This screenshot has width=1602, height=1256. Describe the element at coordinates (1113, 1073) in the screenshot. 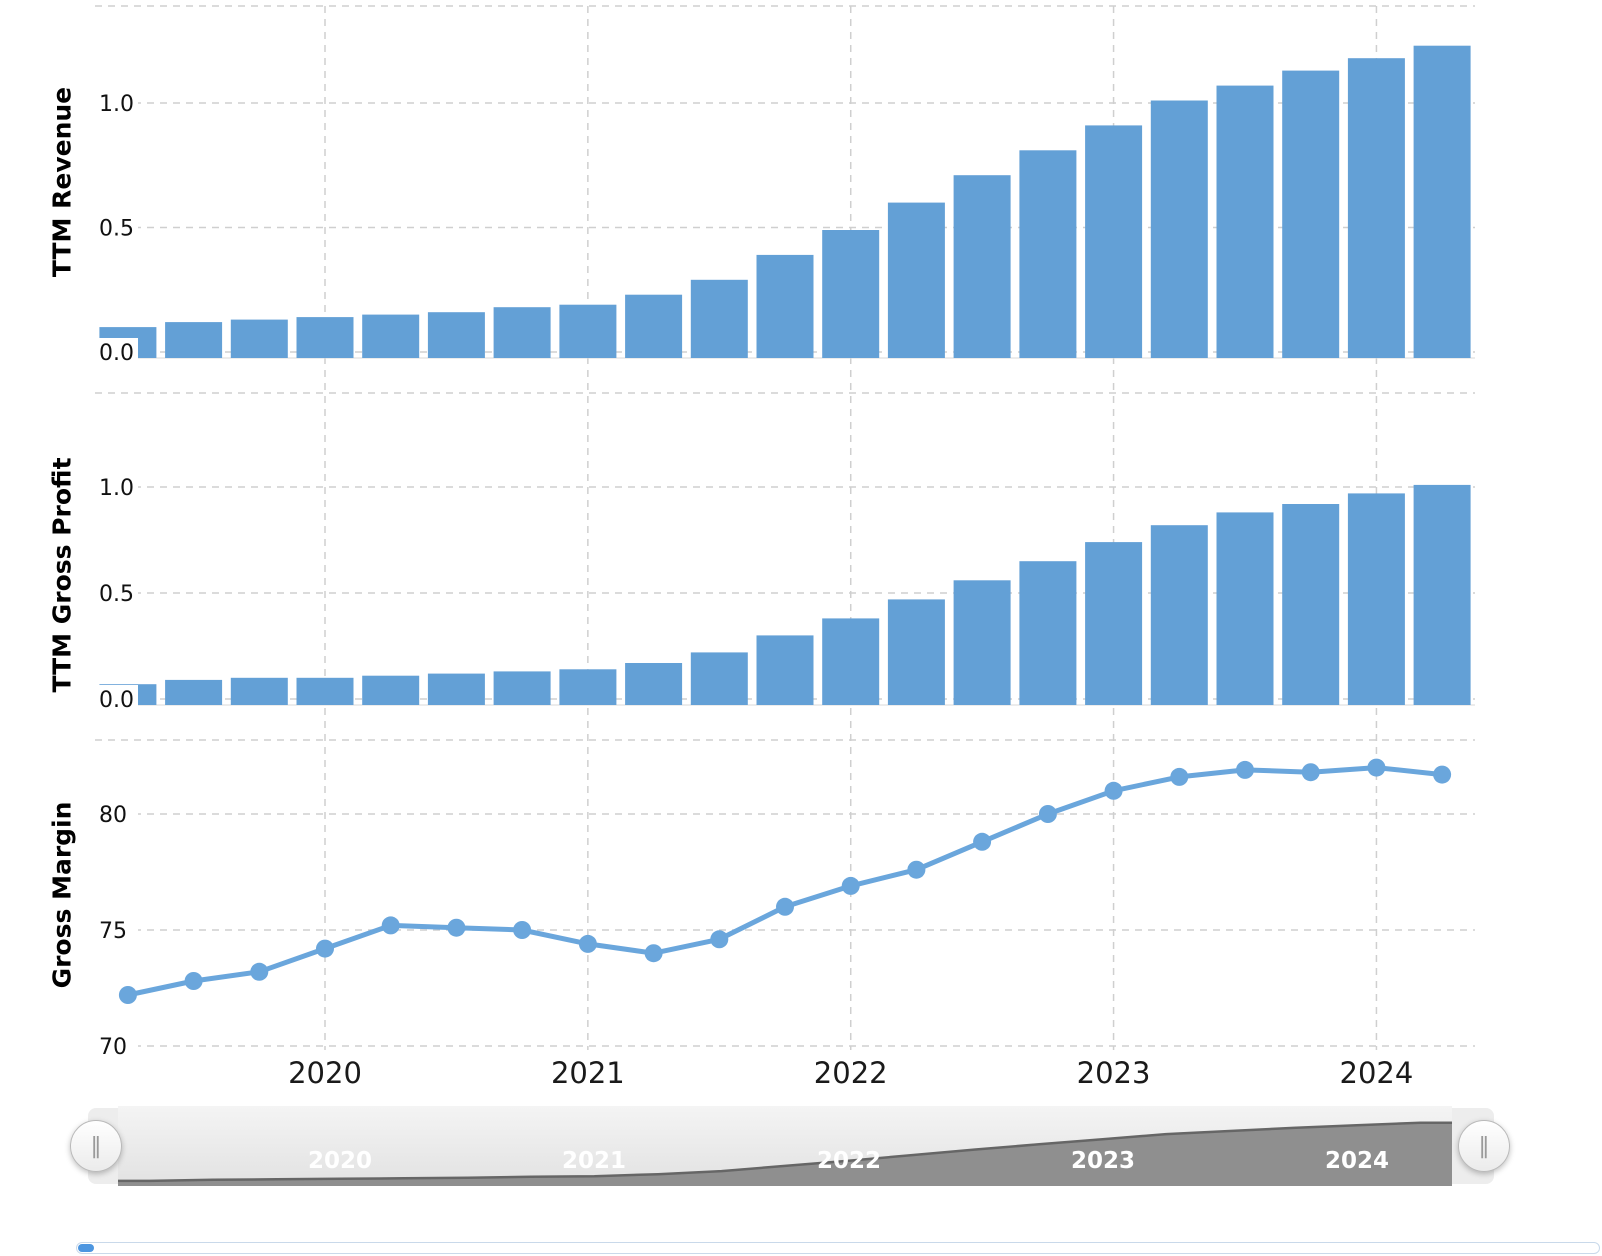

I see `x-axis-year-label: 2023` at that location.